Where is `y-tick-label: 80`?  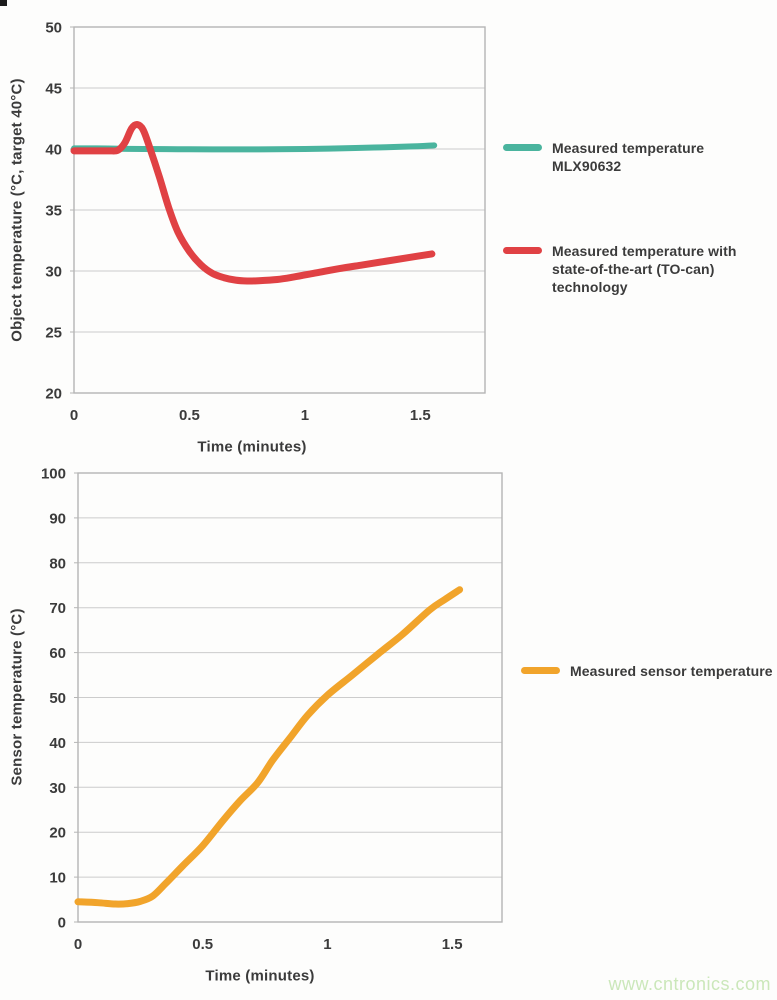
y-tick-label: 80 is located at coordinates (57, 563).